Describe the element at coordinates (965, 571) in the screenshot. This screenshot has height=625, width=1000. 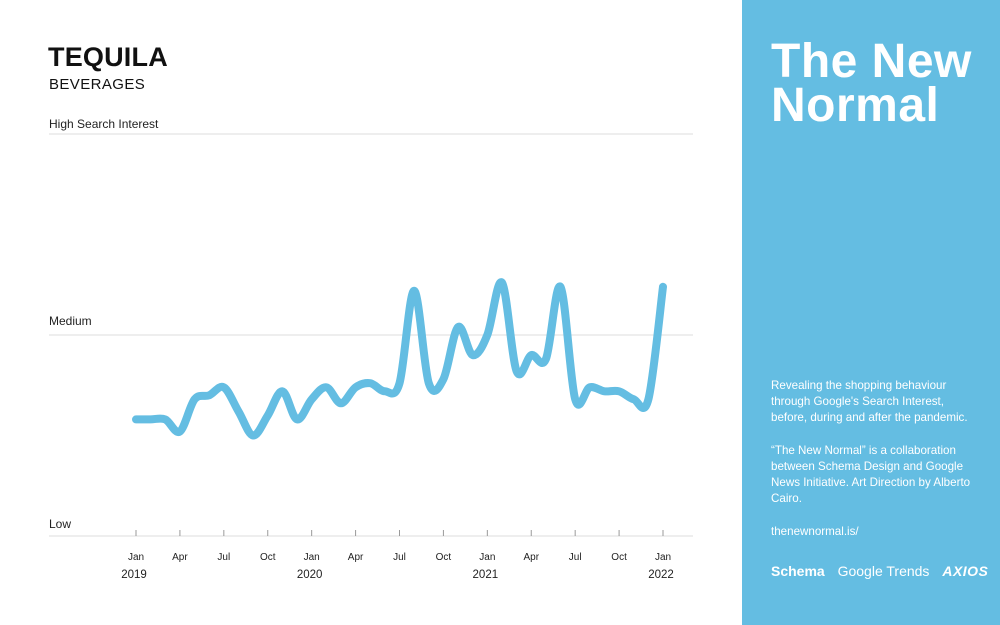
I see `axios-logo: AXIOS` at that location.